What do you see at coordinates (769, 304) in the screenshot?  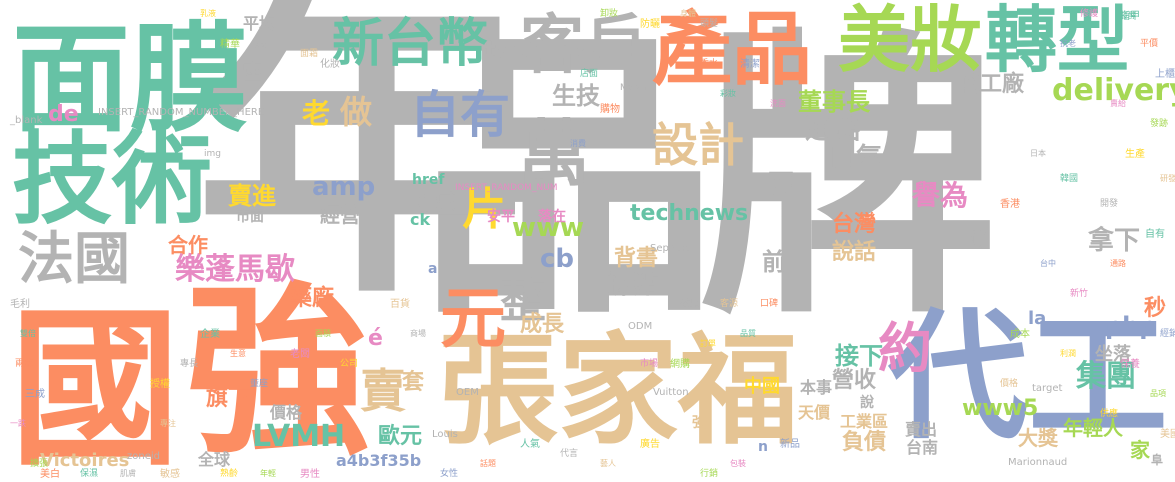 I see `tiny-word: 口碑` at bounding box center [769, 304].